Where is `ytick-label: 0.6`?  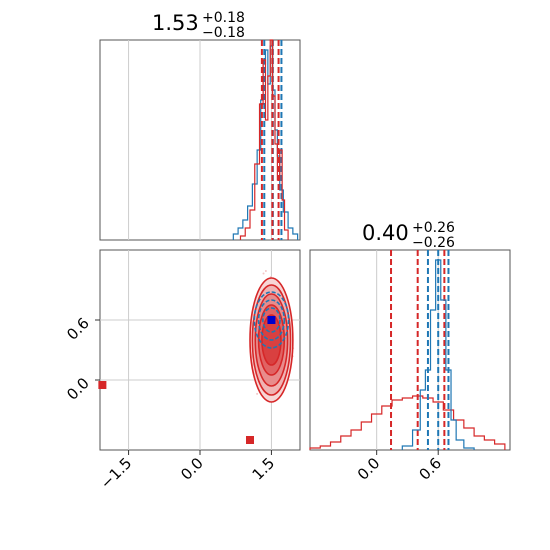
ytick-label: 0.6 is located at coordinates (78, 329).